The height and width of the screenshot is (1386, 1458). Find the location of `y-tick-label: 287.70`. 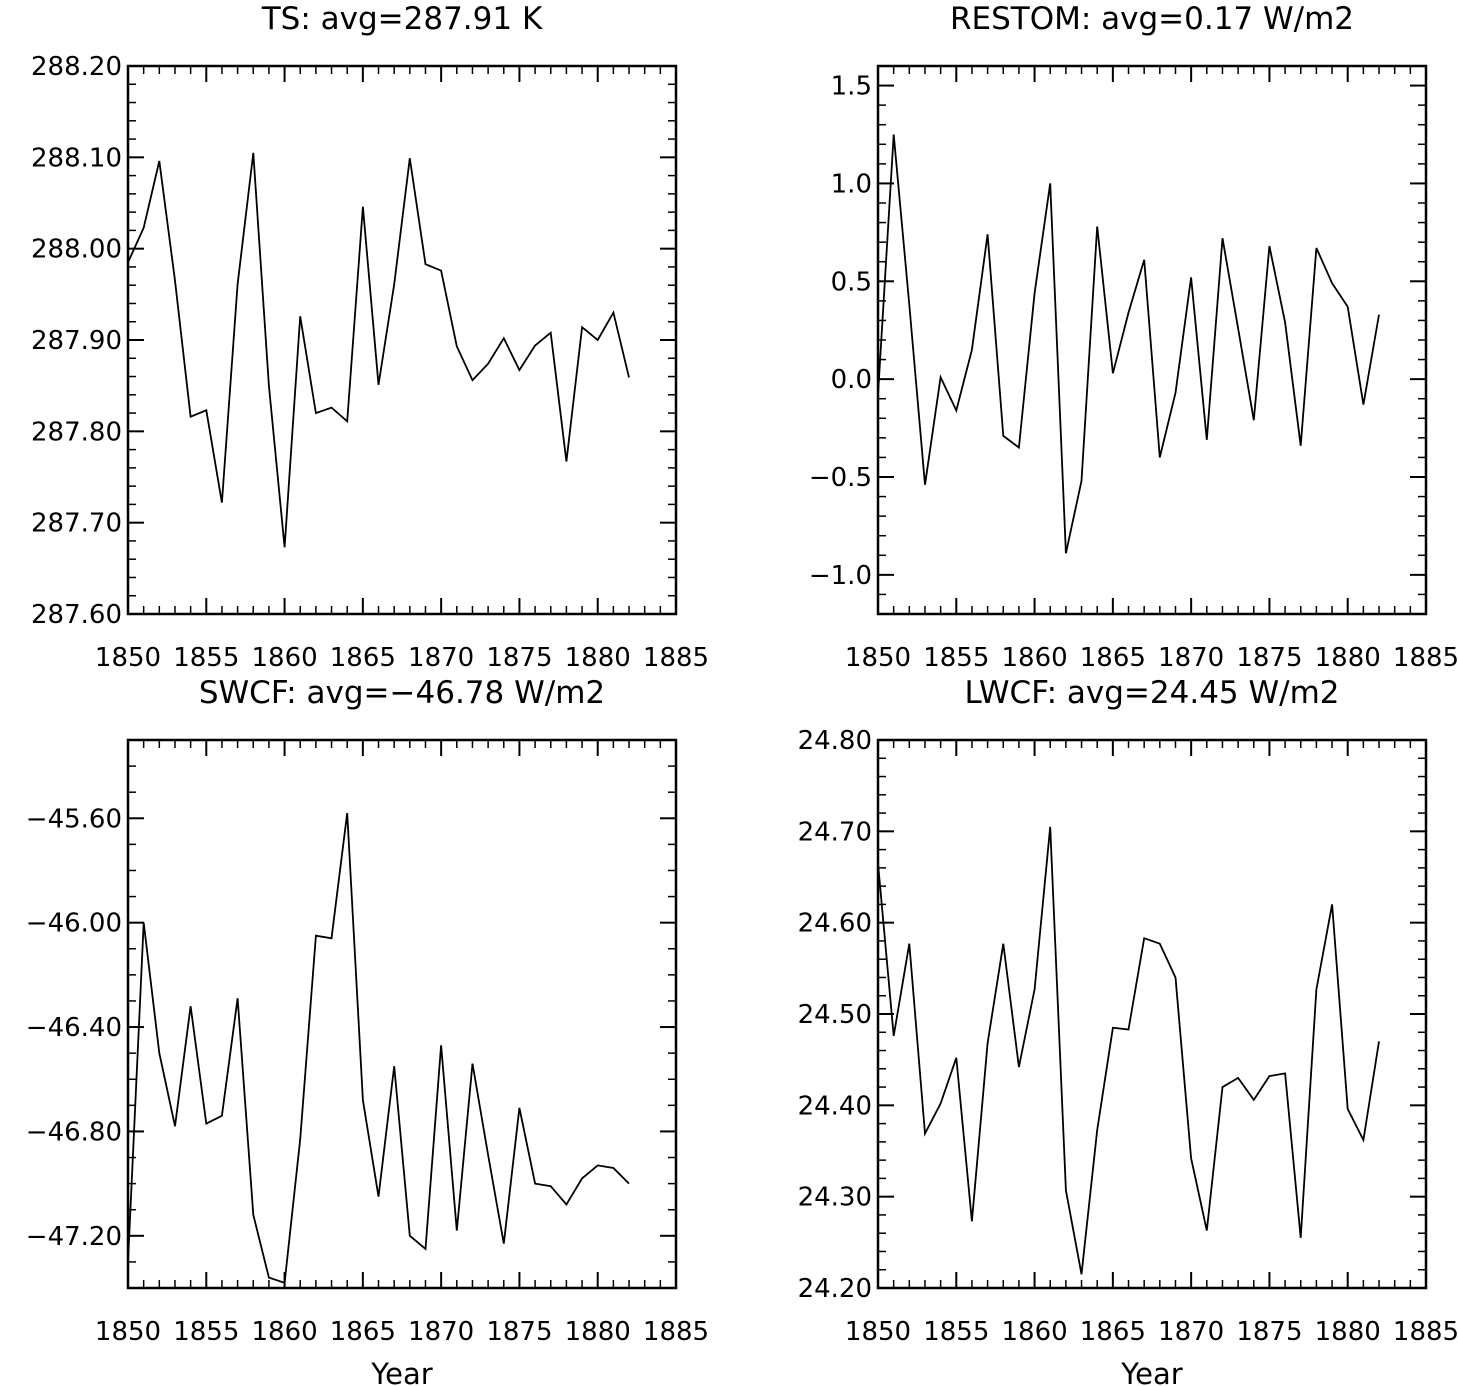

y-tick-label: 287.70 is located at coordinates (76, 524).